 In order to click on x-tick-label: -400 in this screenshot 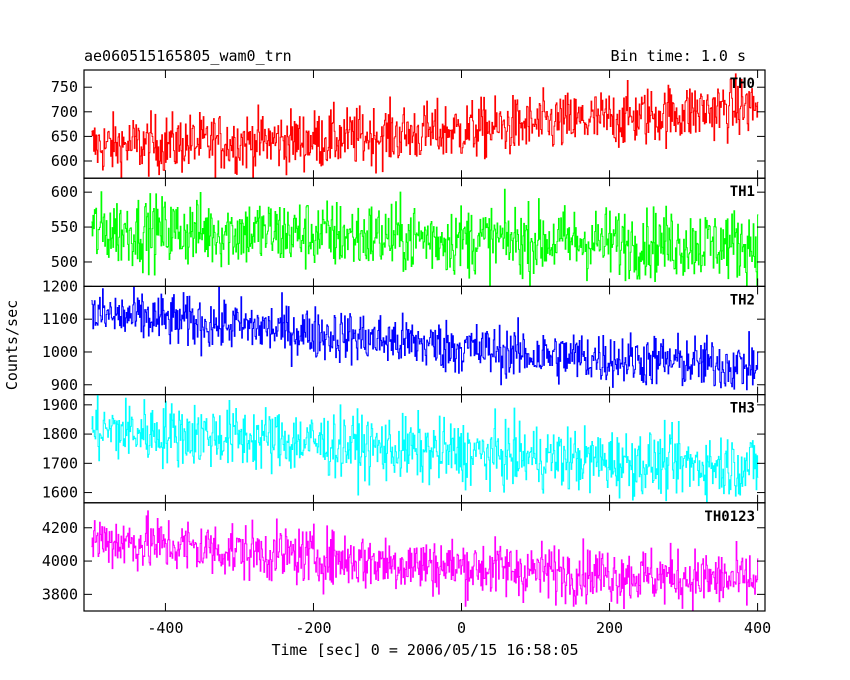, I will do `click(165, 628)`.